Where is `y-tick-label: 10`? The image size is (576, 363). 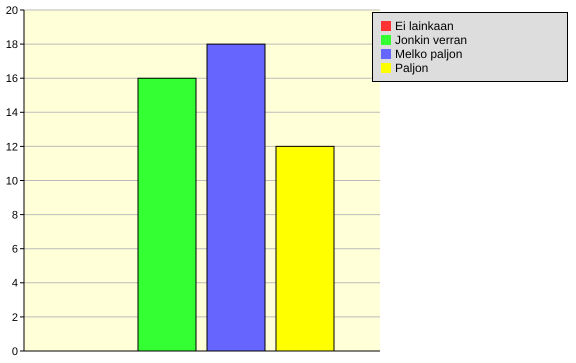
y-tick-label: 10 is located at coordinates (12, 181).